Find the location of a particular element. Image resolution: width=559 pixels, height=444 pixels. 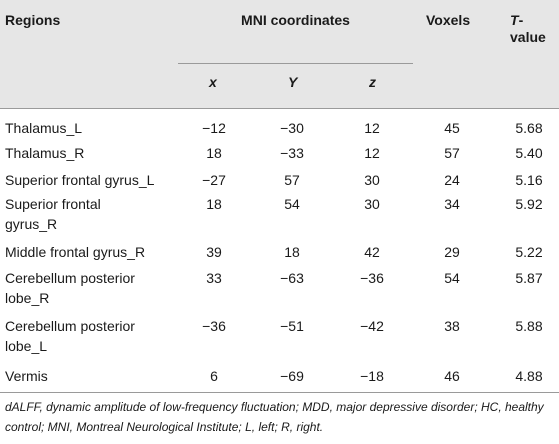

table-cell-t: 5.87 is located at coordinates (529, 278).